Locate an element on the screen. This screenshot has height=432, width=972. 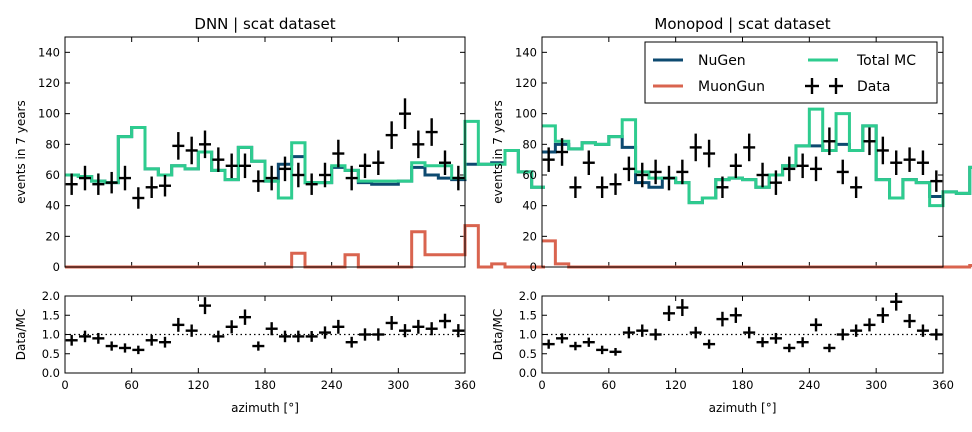
panel-title: Monopod | scat dataset is located at coordinates (742, 24).